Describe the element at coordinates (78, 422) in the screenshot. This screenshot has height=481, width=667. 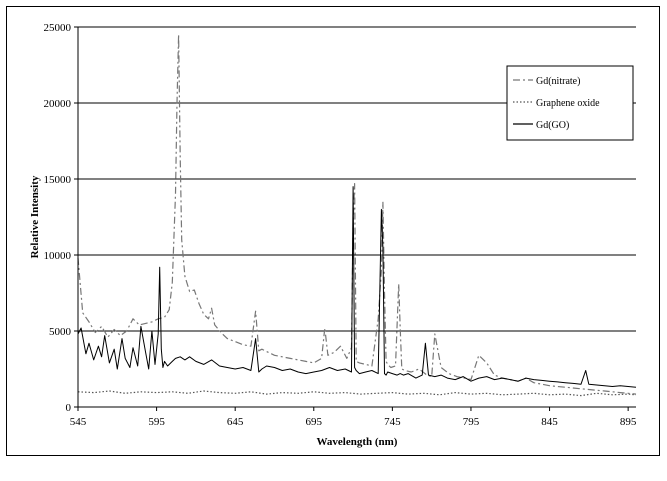
I see `x-tick-label-545: 545` at that location.